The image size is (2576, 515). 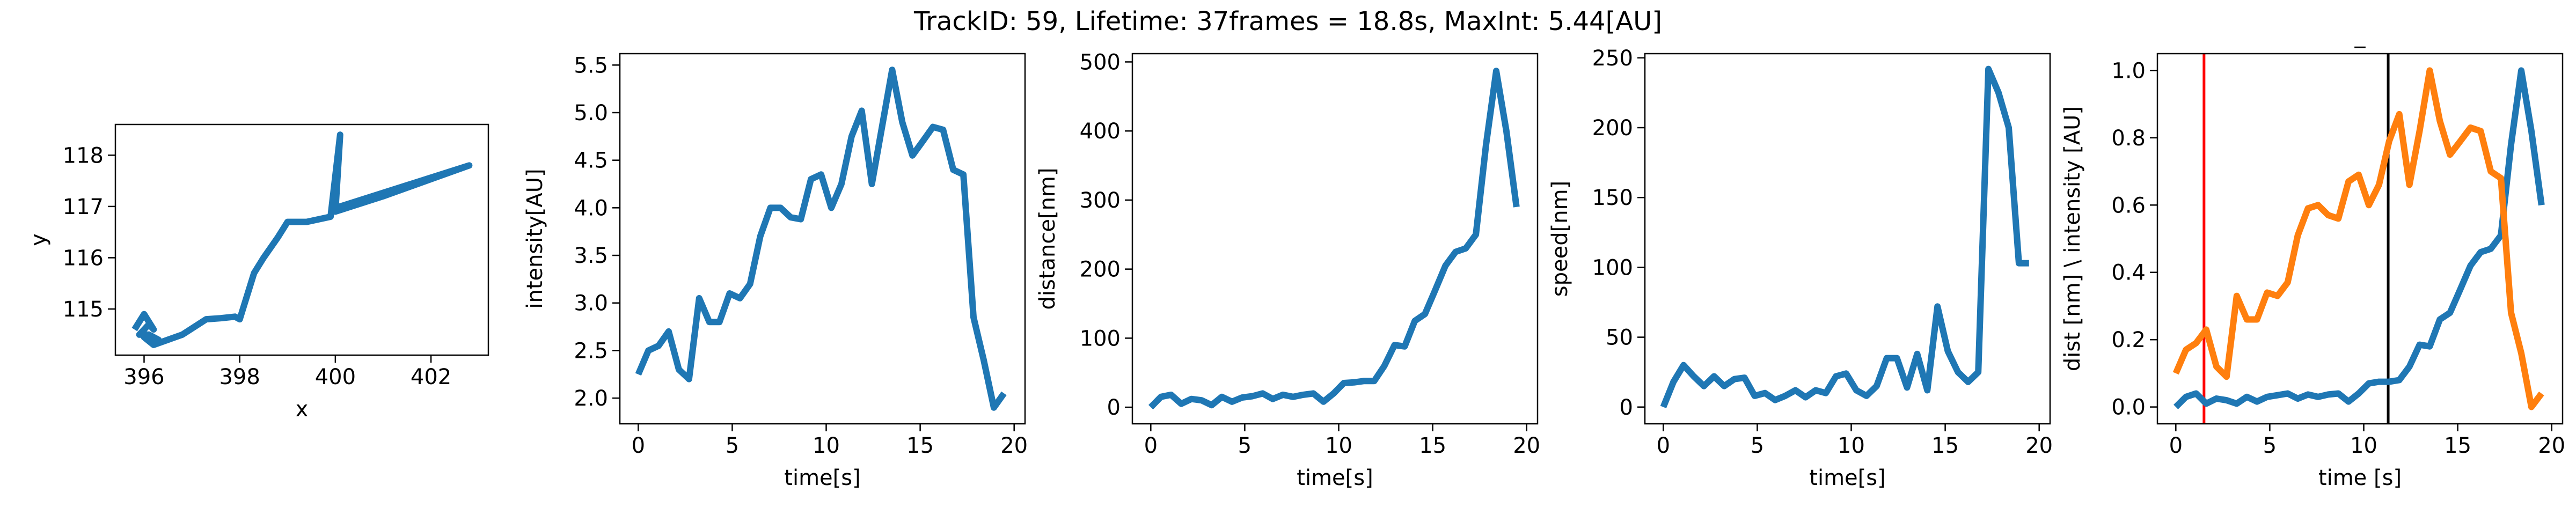 I want to click on y-axis-label: y, so click(x=38, y=240).